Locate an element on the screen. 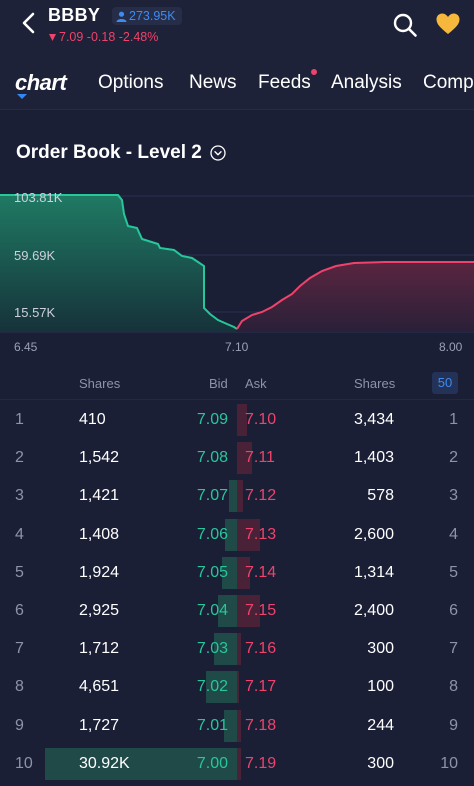  bid-depth-area is located at coordinates (118, 263).